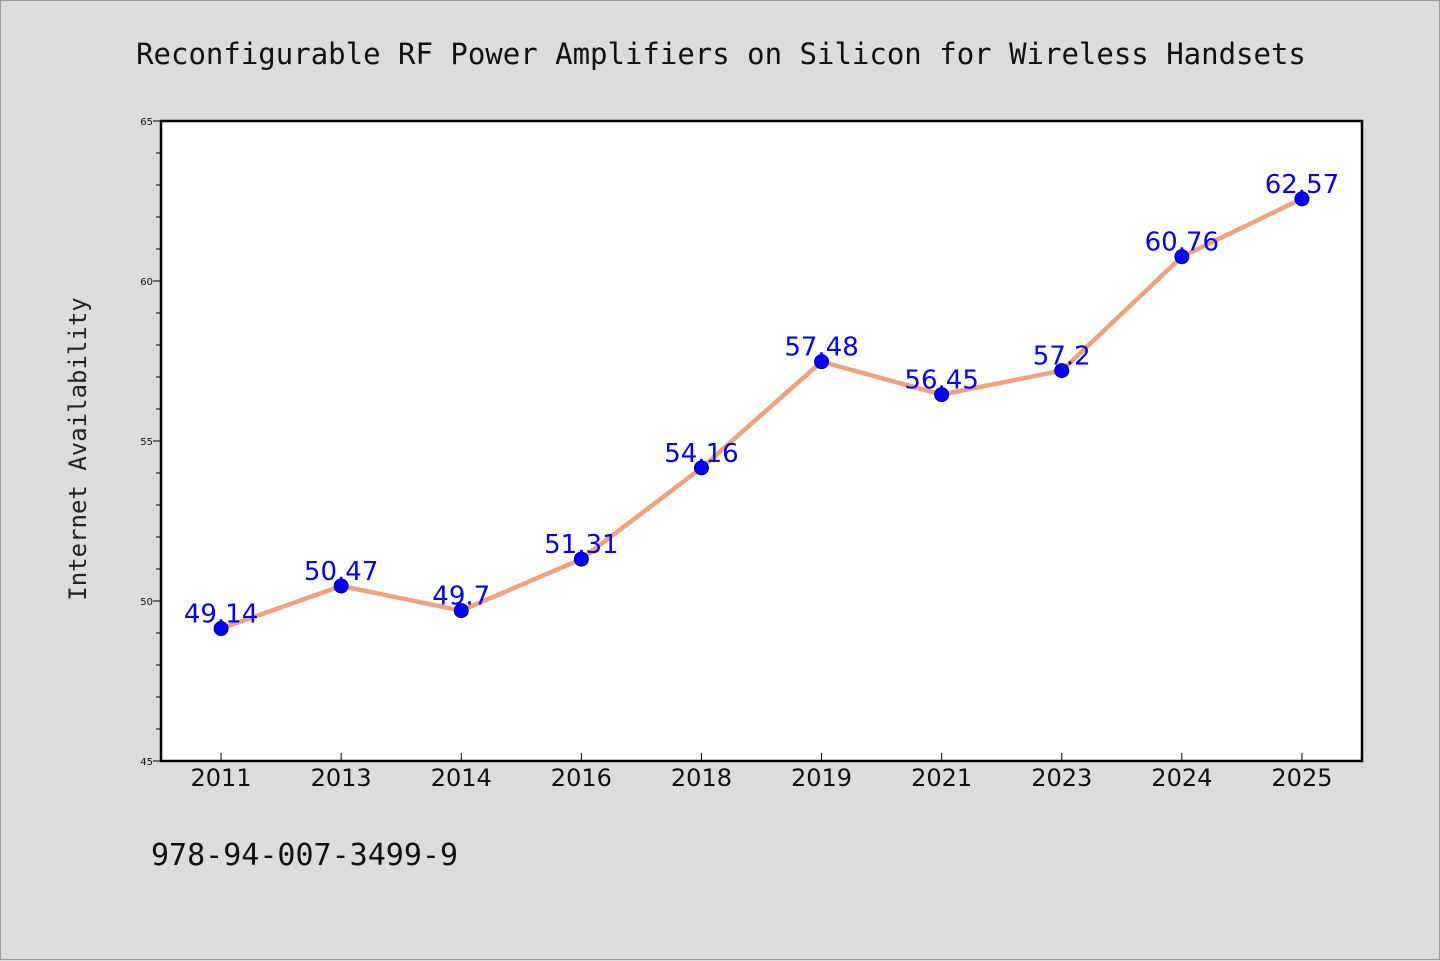 This screenshot has width=1440, height=961. What do you see at coordinates (581, 778) in the screenshot?
I see `x-tick-label: 2016` at bounding box center [581, 778].